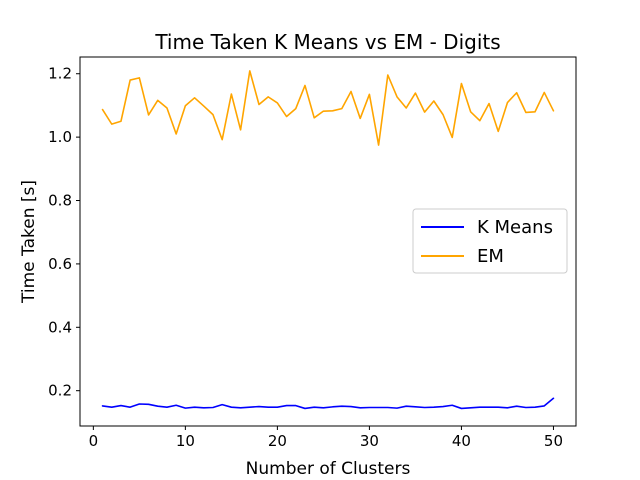 The height and width of the screenshot is (480, 640). Describe the element at coordinates (515, 227) in the screenshot. I see `legend-label-kmeans: K Means` at that location.